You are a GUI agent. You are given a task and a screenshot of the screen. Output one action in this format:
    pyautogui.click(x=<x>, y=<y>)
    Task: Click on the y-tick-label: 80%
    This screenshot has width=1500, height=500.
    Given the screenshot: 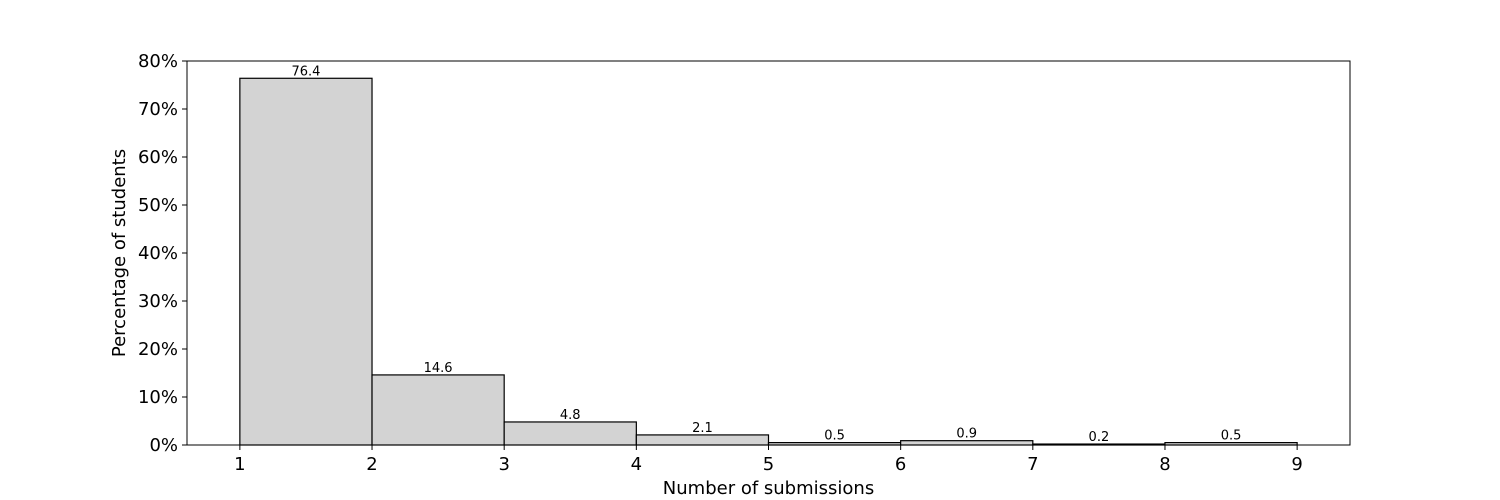 What is the action you would take?
    pyautogui.click(x=158, y=61)
    